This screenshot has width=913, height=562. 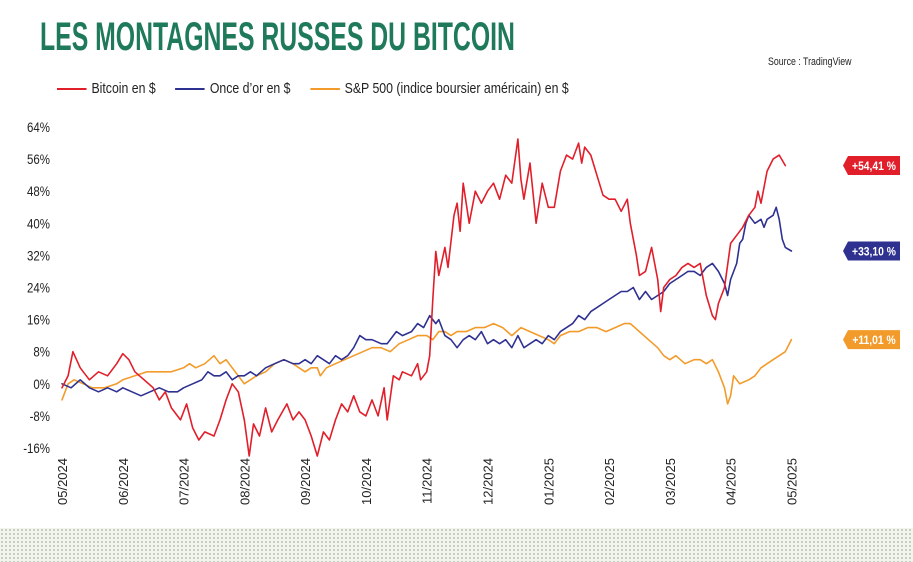 I want to click on x-tick-label: 10/2024, so click(x=366, y=481).